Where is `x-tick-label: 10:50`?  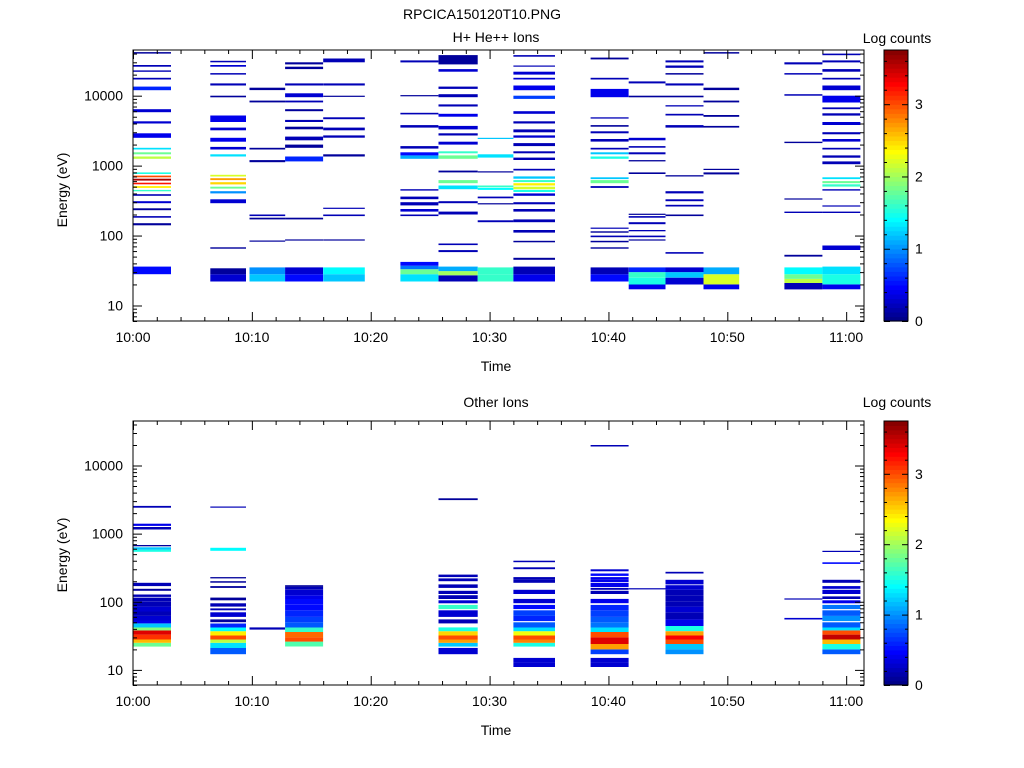 x-tick-label: 10:50 is located at coordinates (727, 701).